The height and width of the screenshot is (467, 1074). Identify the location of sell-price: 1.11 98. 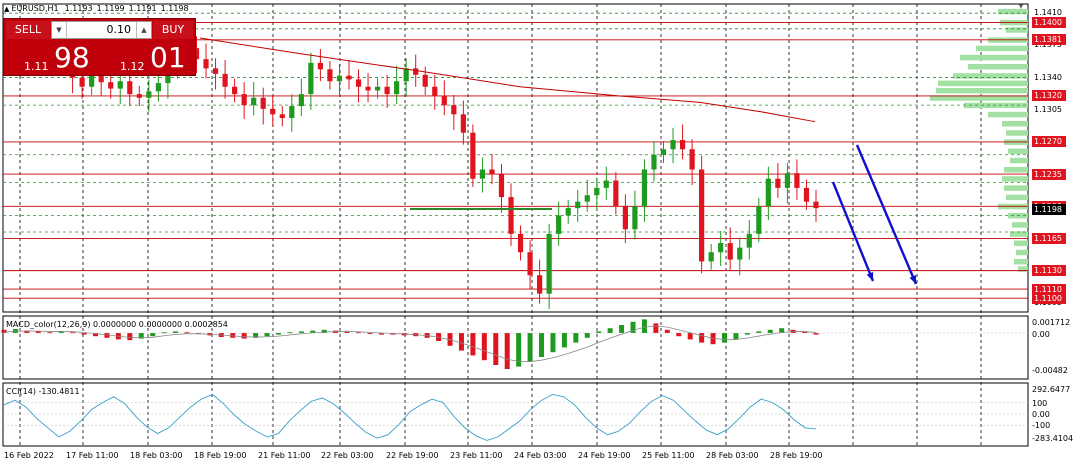
(54, 58).